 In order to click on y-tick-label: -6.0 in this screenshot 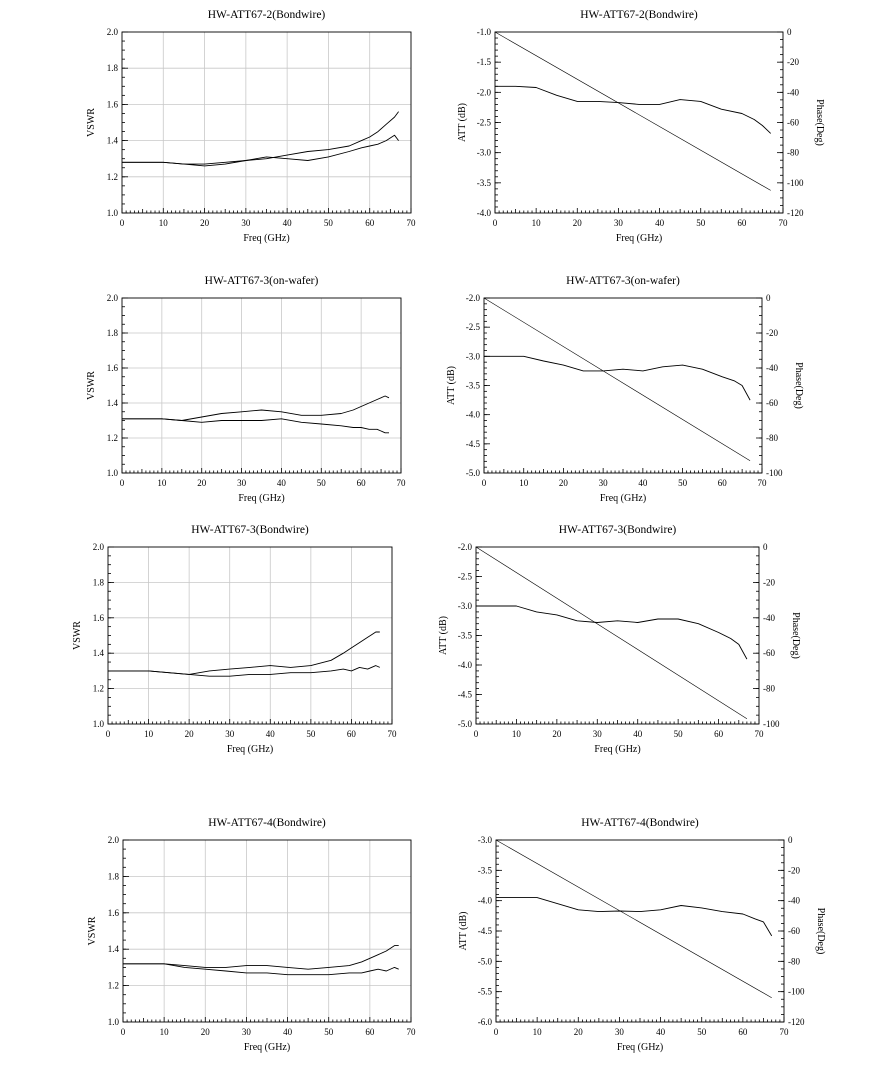, I will do `click(485, 1022)`.